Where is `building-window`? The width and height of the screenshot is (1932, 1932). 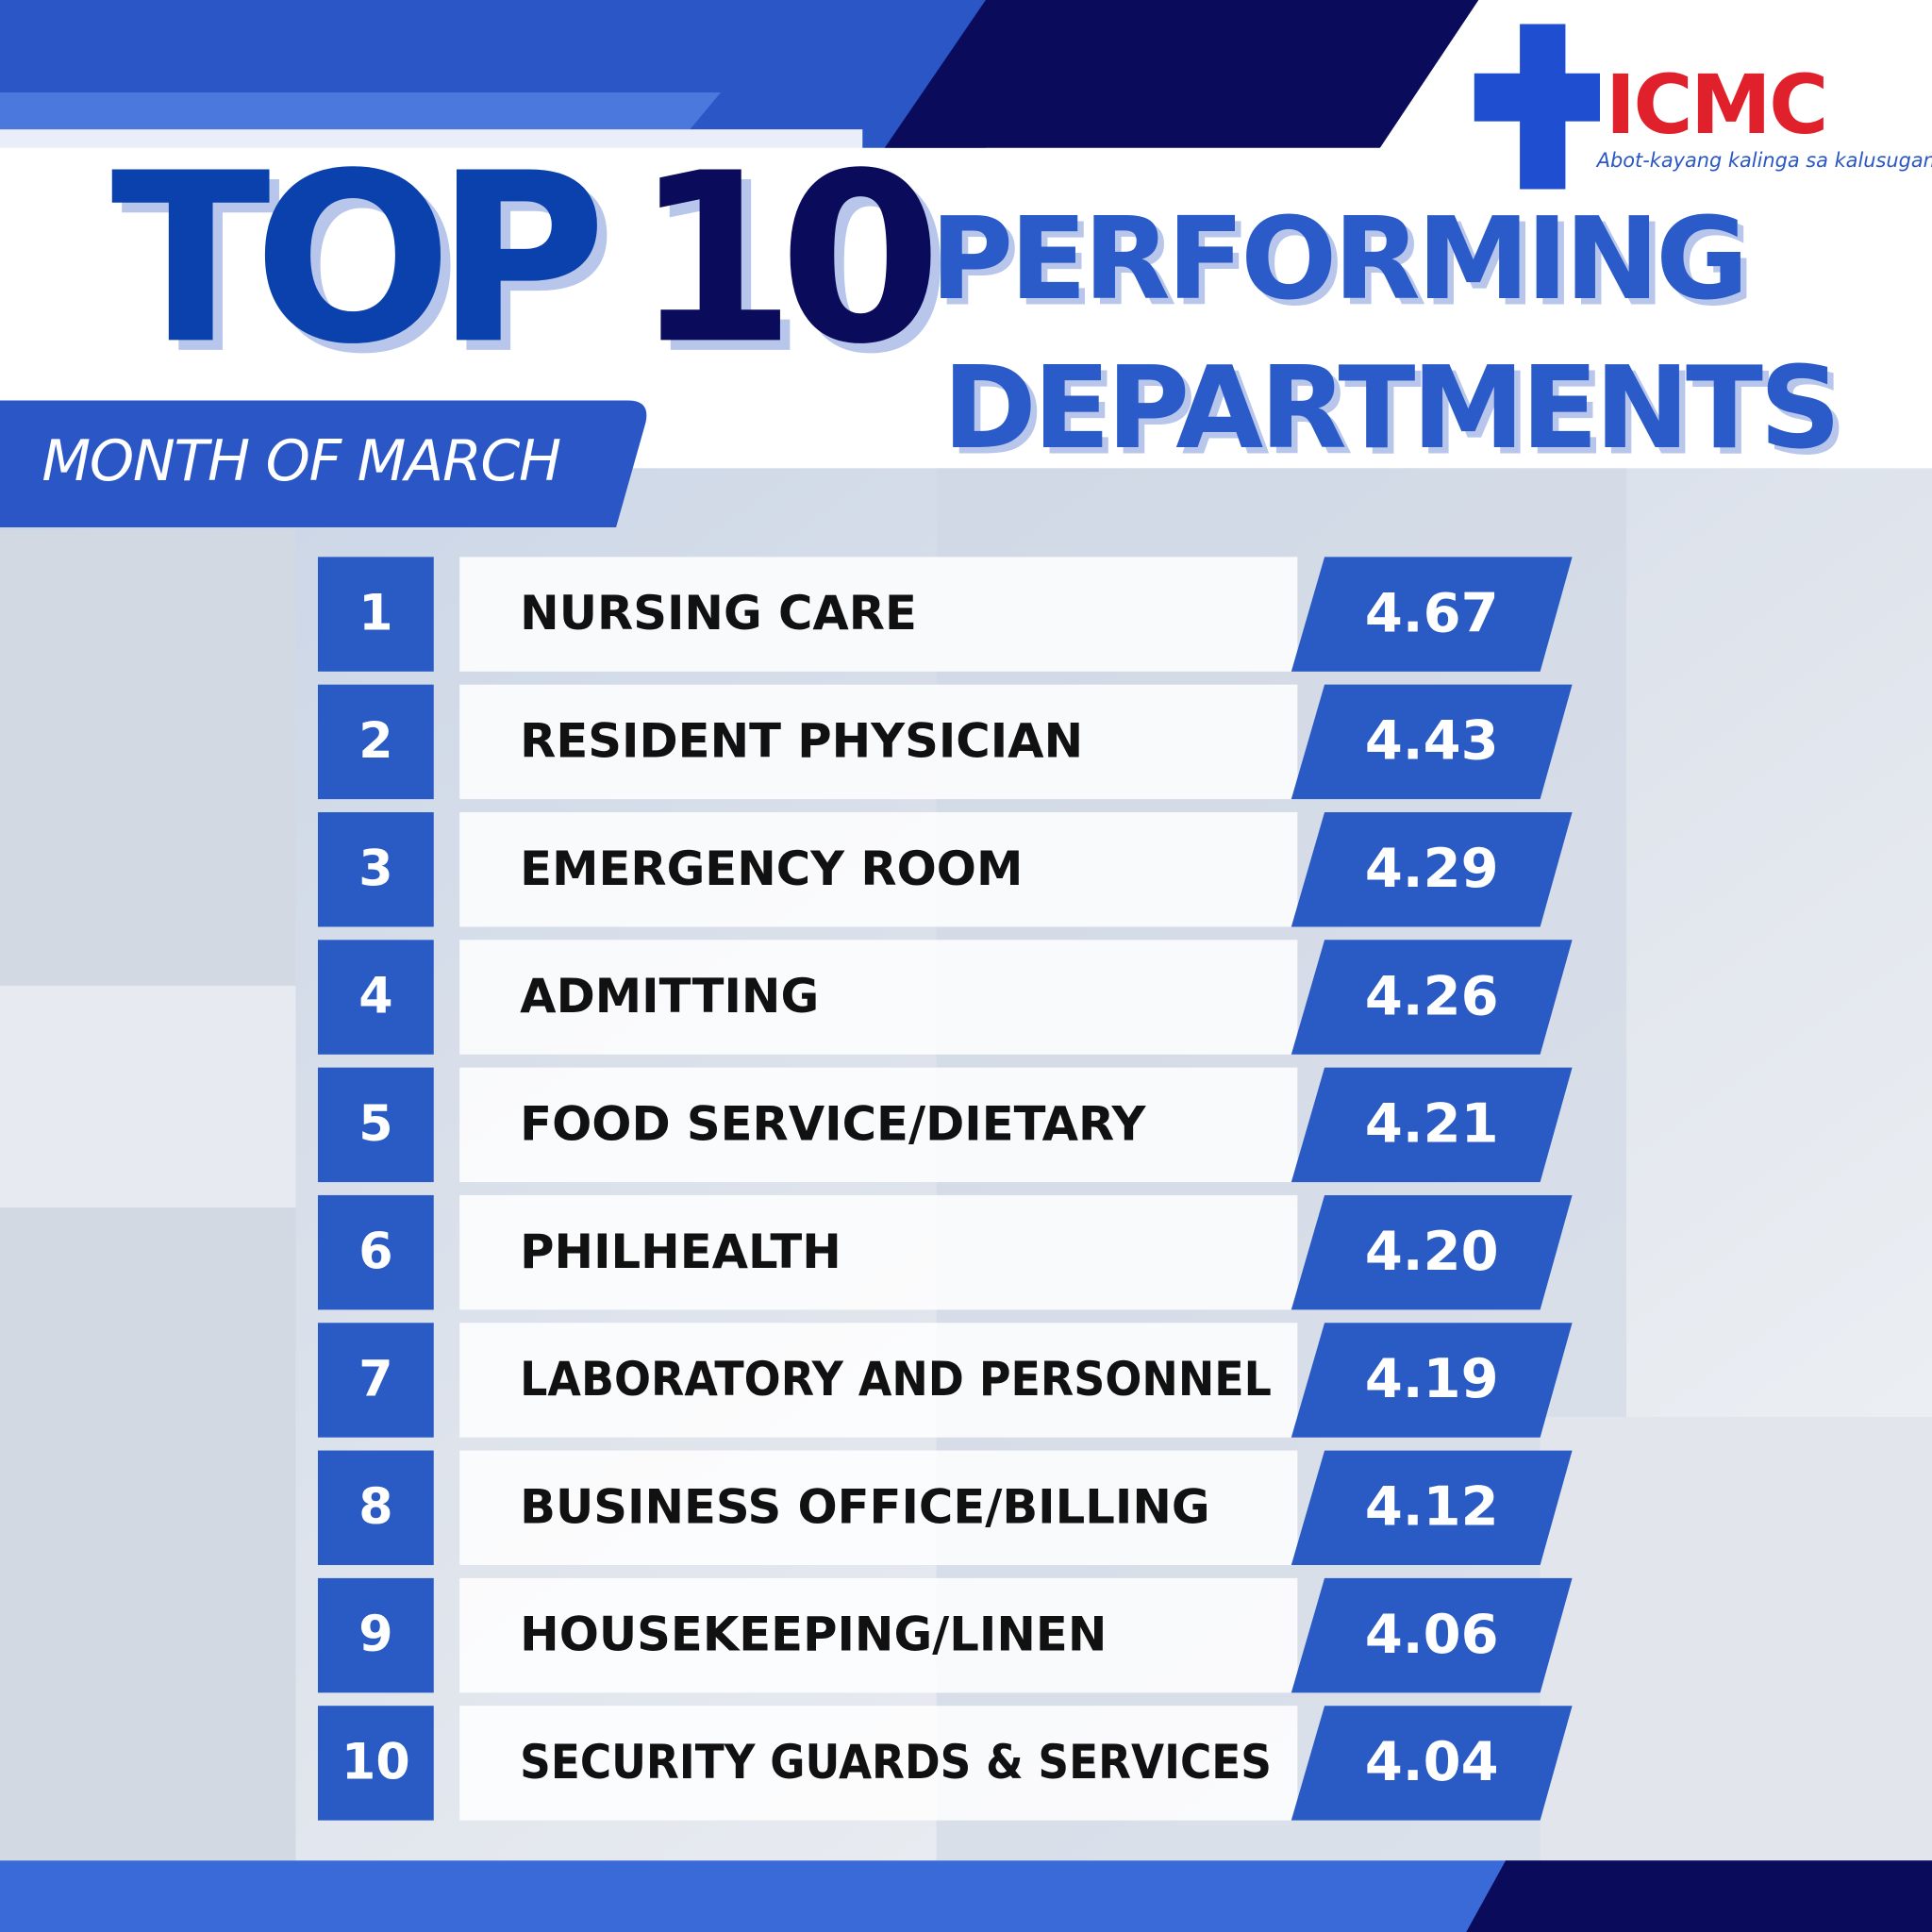 building-window is located at coordinates (148, 1096).